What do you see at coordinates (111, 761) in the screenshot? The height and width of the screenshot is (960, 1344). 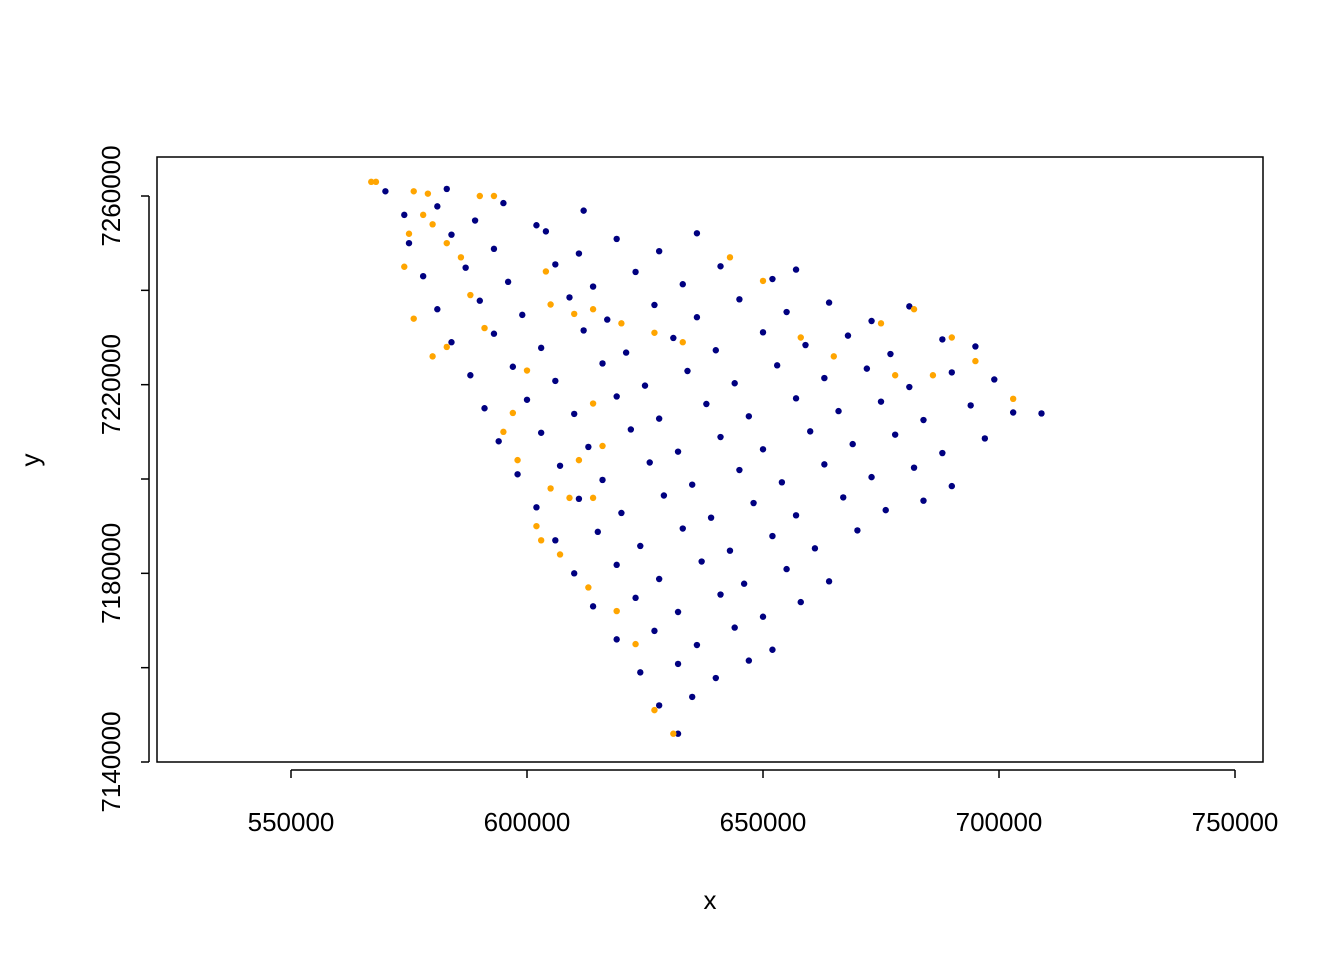 I see `y-tick-label: 7140000` at bounding box center [111, 761].